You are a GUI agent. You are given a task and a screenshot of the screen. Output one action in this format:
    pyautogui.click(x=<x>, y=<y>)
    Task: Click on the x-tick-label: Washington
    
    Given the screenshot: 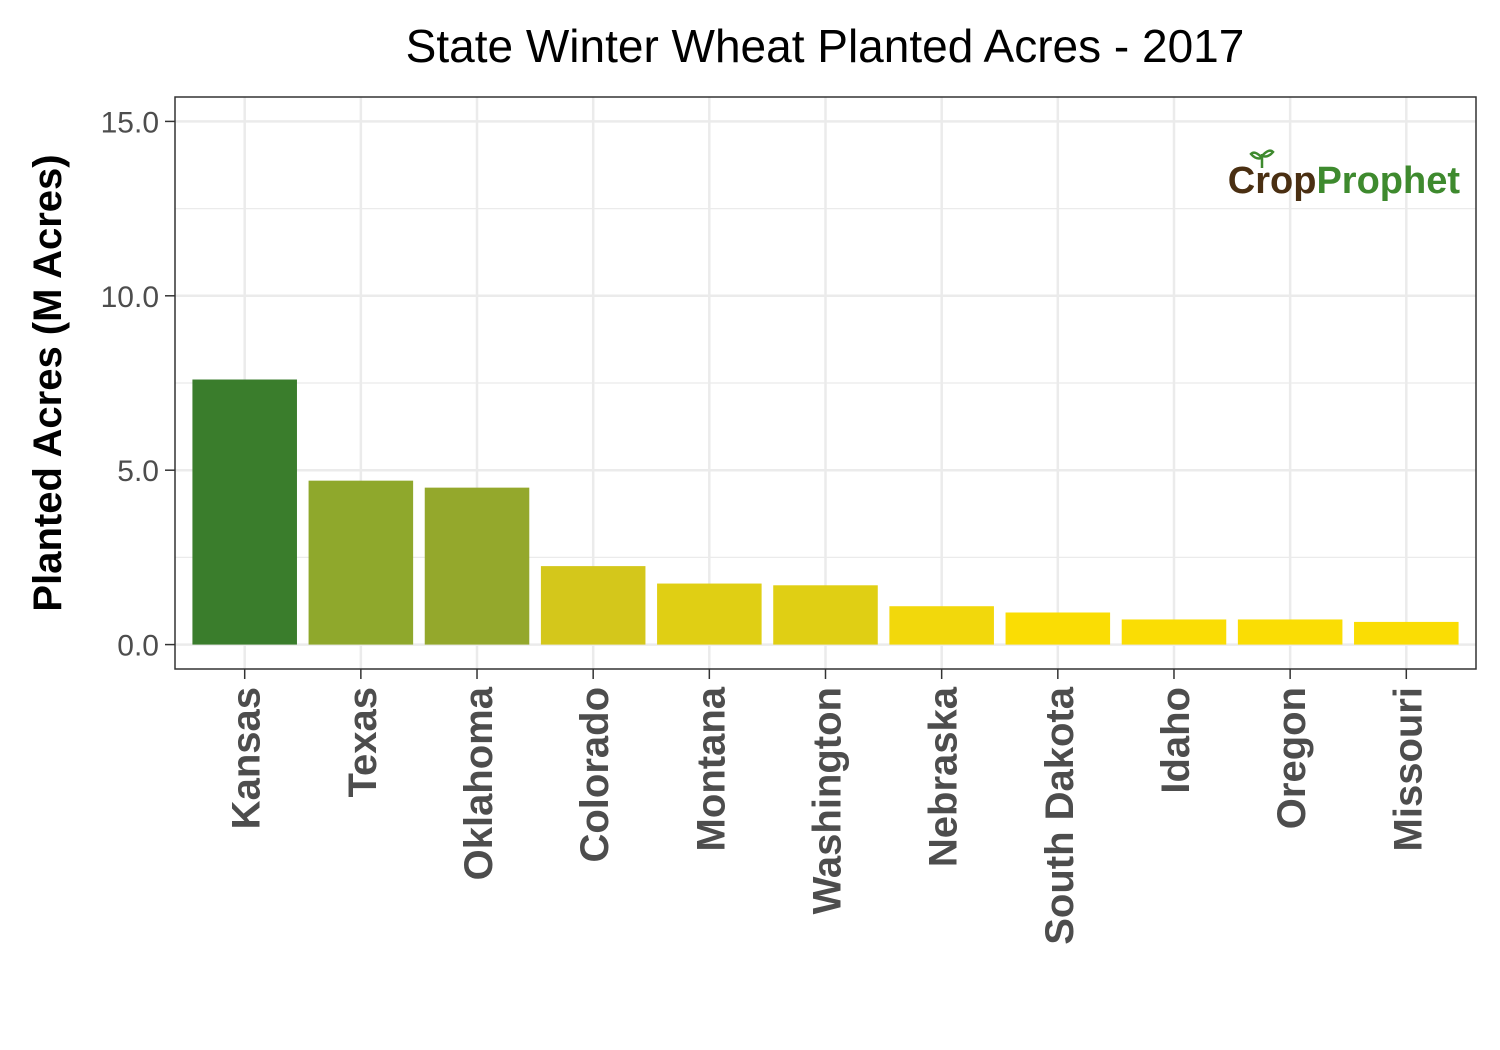 What is the action you would take?
    pyautogui.click(x=828, y=800)
    